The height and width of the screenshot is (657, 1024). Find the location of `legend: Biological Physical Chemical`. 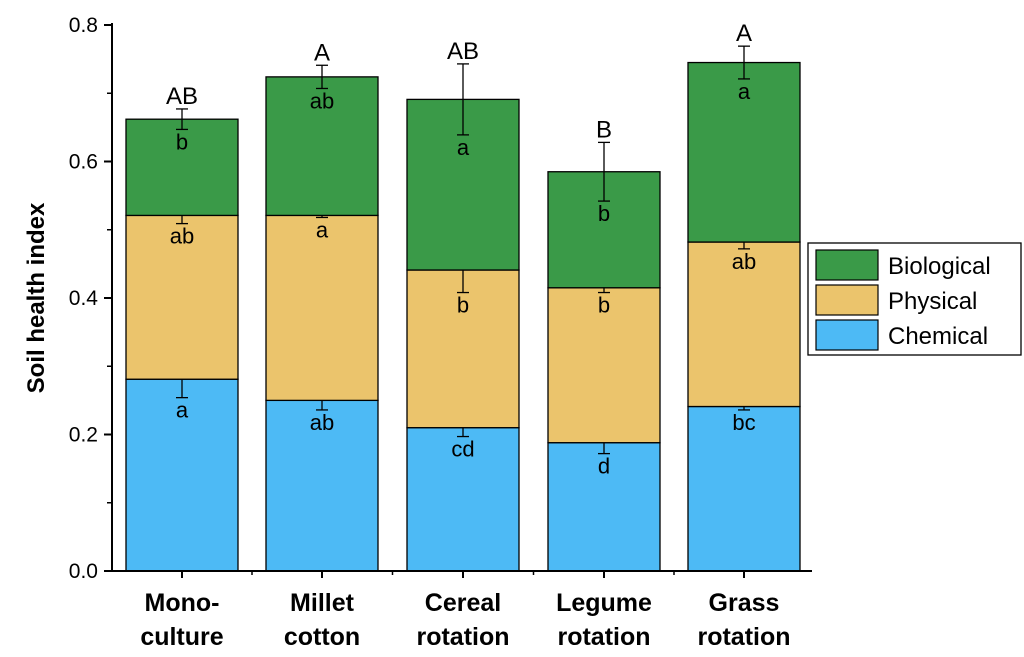

legend: Biological Physical Chemical is located at coordinates (914, 299).